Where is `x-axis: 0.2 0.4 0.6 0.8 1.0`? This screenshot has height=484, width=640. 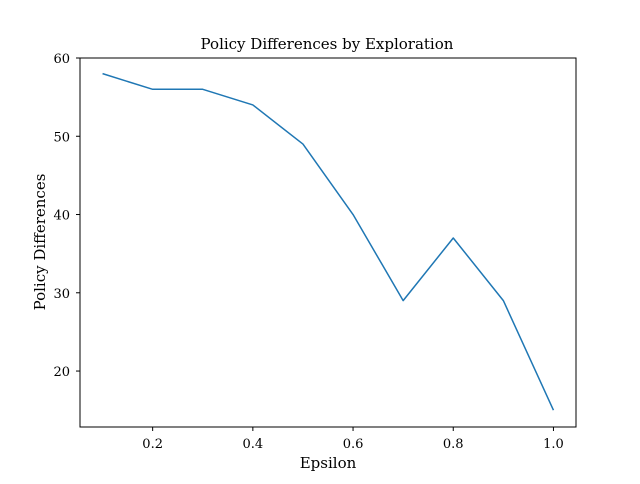 x-axis: 0.2 0.4 0.6 0.8 1.0 is located at coordinates (352, 439).